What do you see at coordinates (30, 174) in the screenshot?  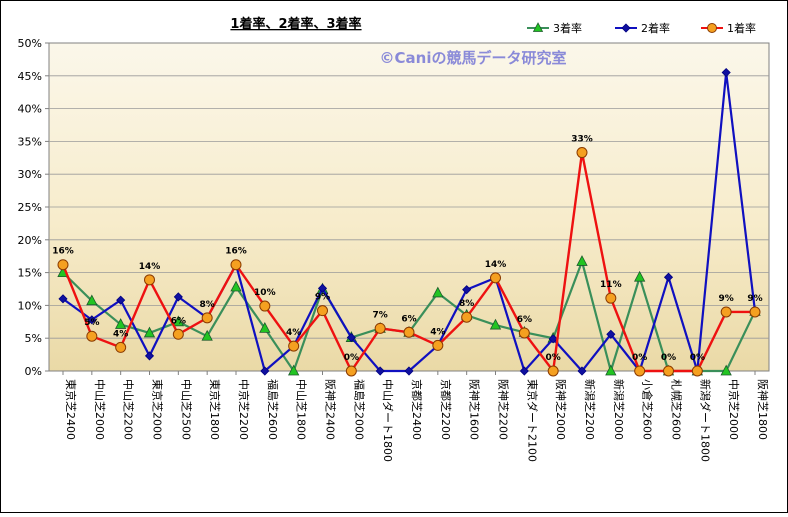 I see `y-tick-label: 30%` at bounding box center [30, 174].